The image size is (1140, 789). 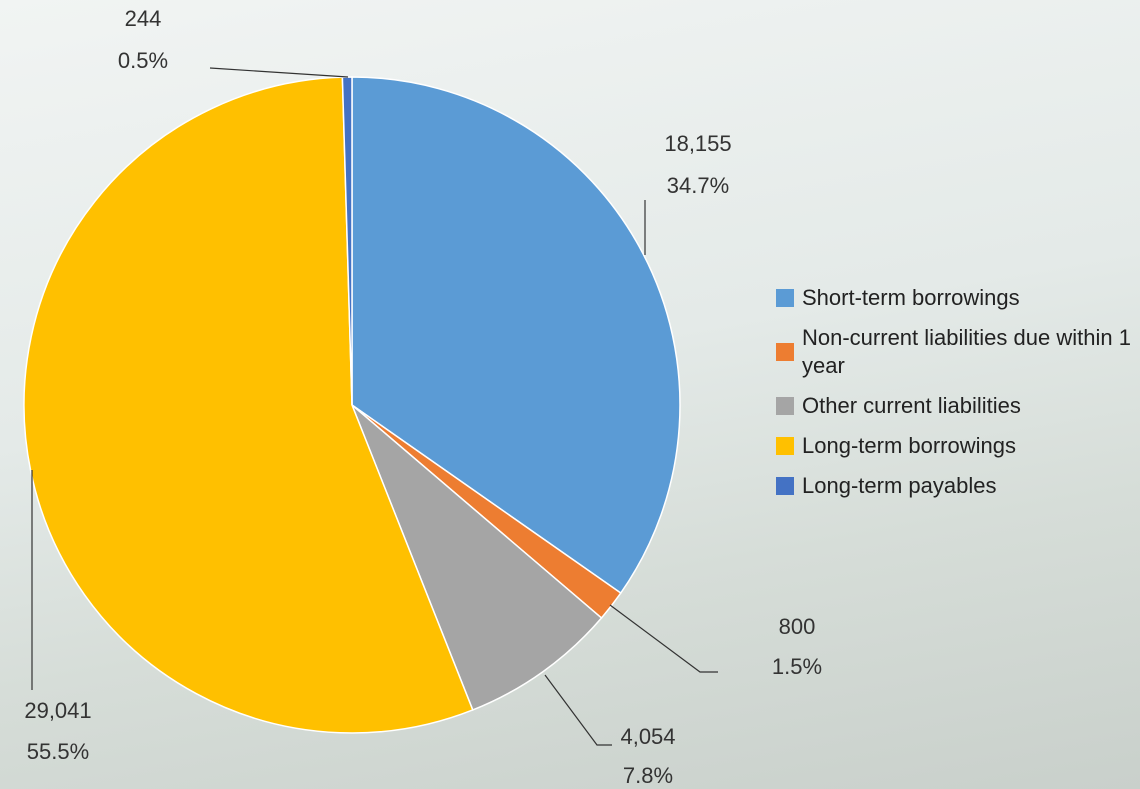 I want to click on legend-item: Short-term borrowings, so click(x=956, y=298).